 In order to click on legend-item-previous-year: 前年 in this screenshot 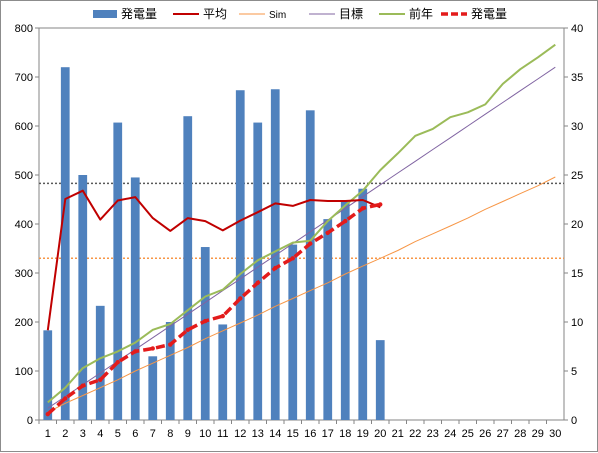, I will do `click(406, 13)`.